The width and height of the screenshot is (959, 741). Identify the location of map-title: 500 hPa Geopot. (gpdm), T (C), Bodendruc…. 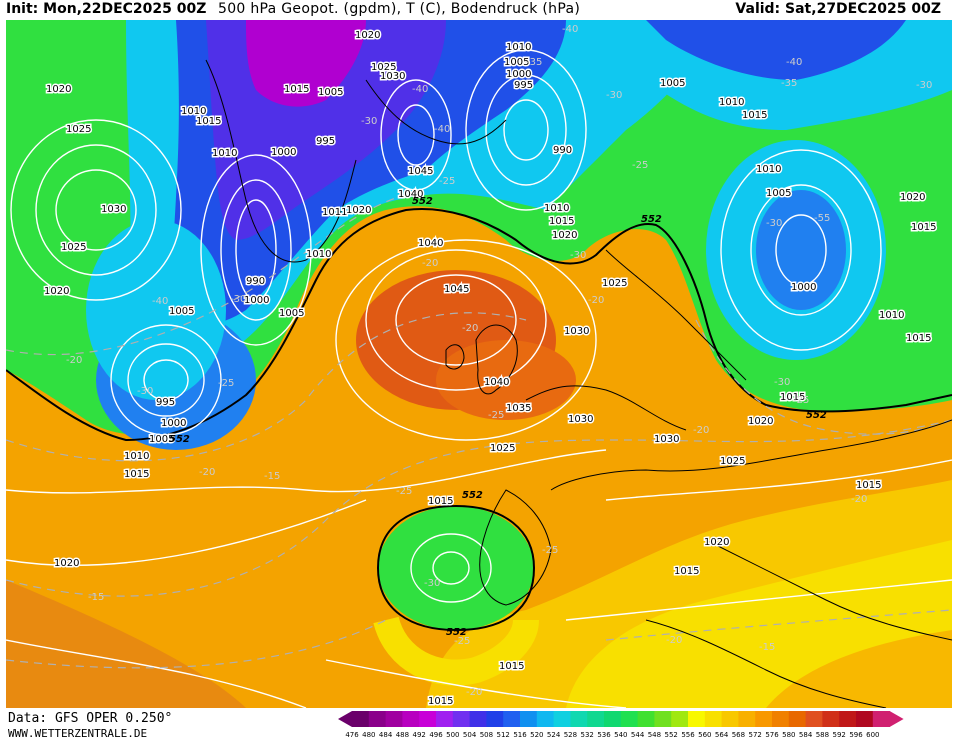
(399, 9).